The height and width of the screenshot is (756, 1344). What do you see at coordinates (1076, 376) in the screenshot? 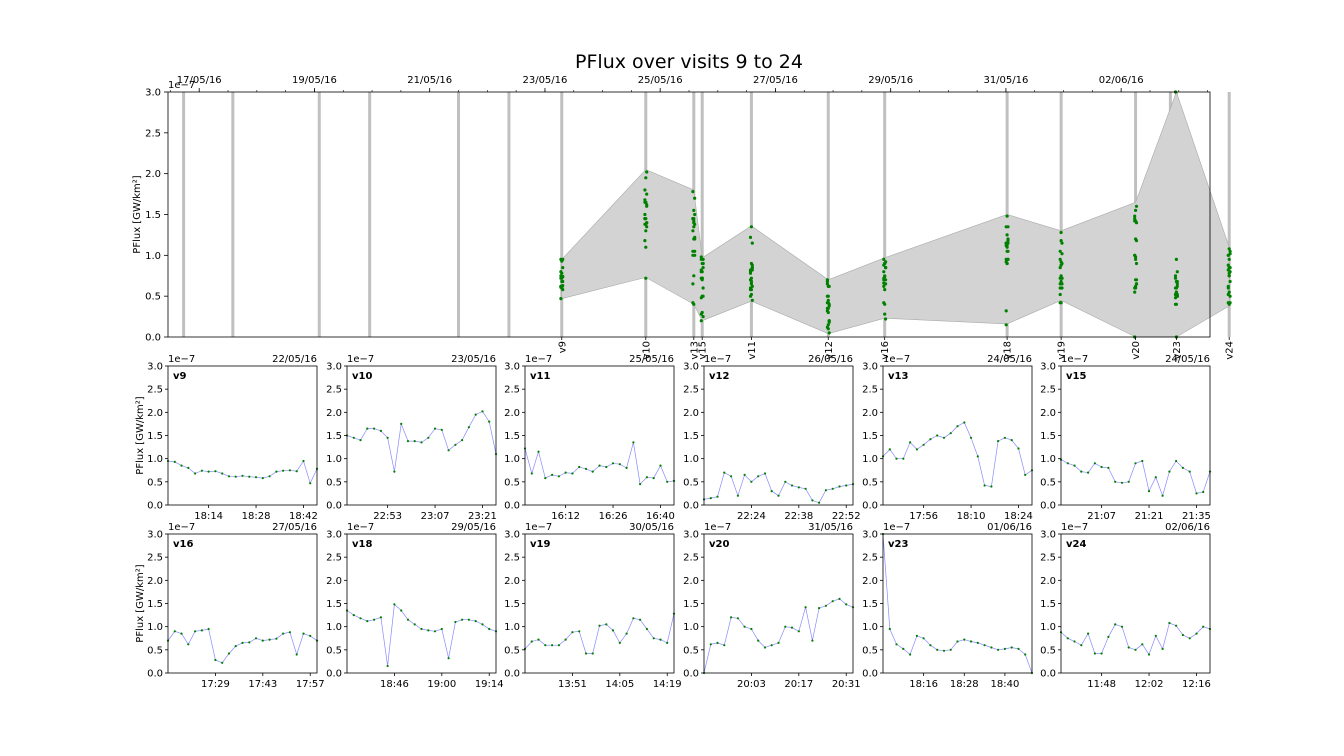
I see `panel-label: v15` at bounding box center [1076, 376].